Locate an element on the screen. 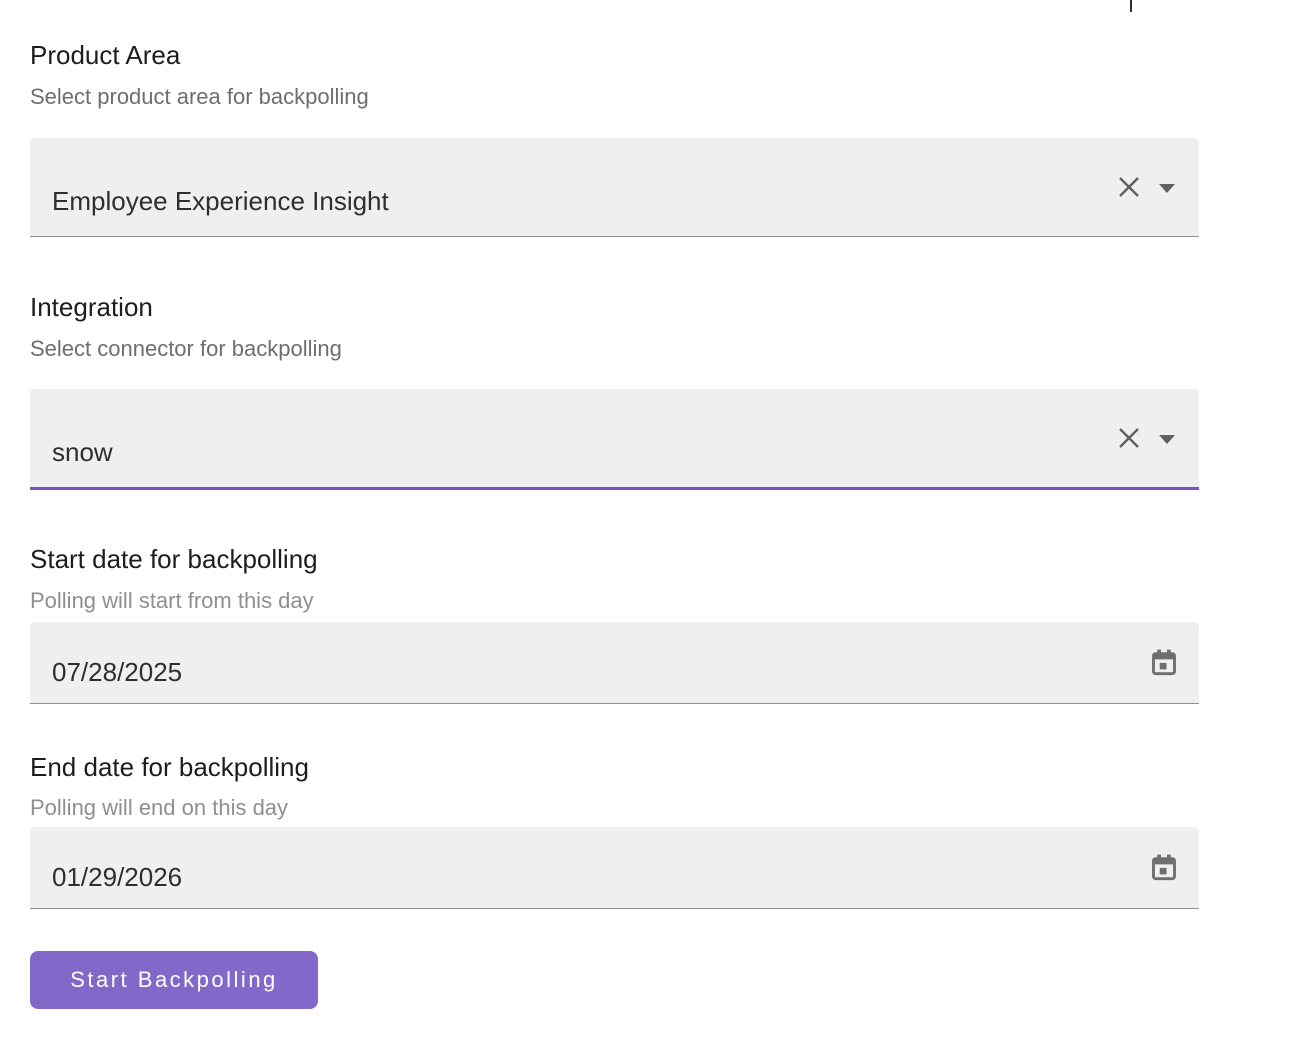 The image size is (1294, 1050). integration-select: snow is located at coordinates (614, 439).